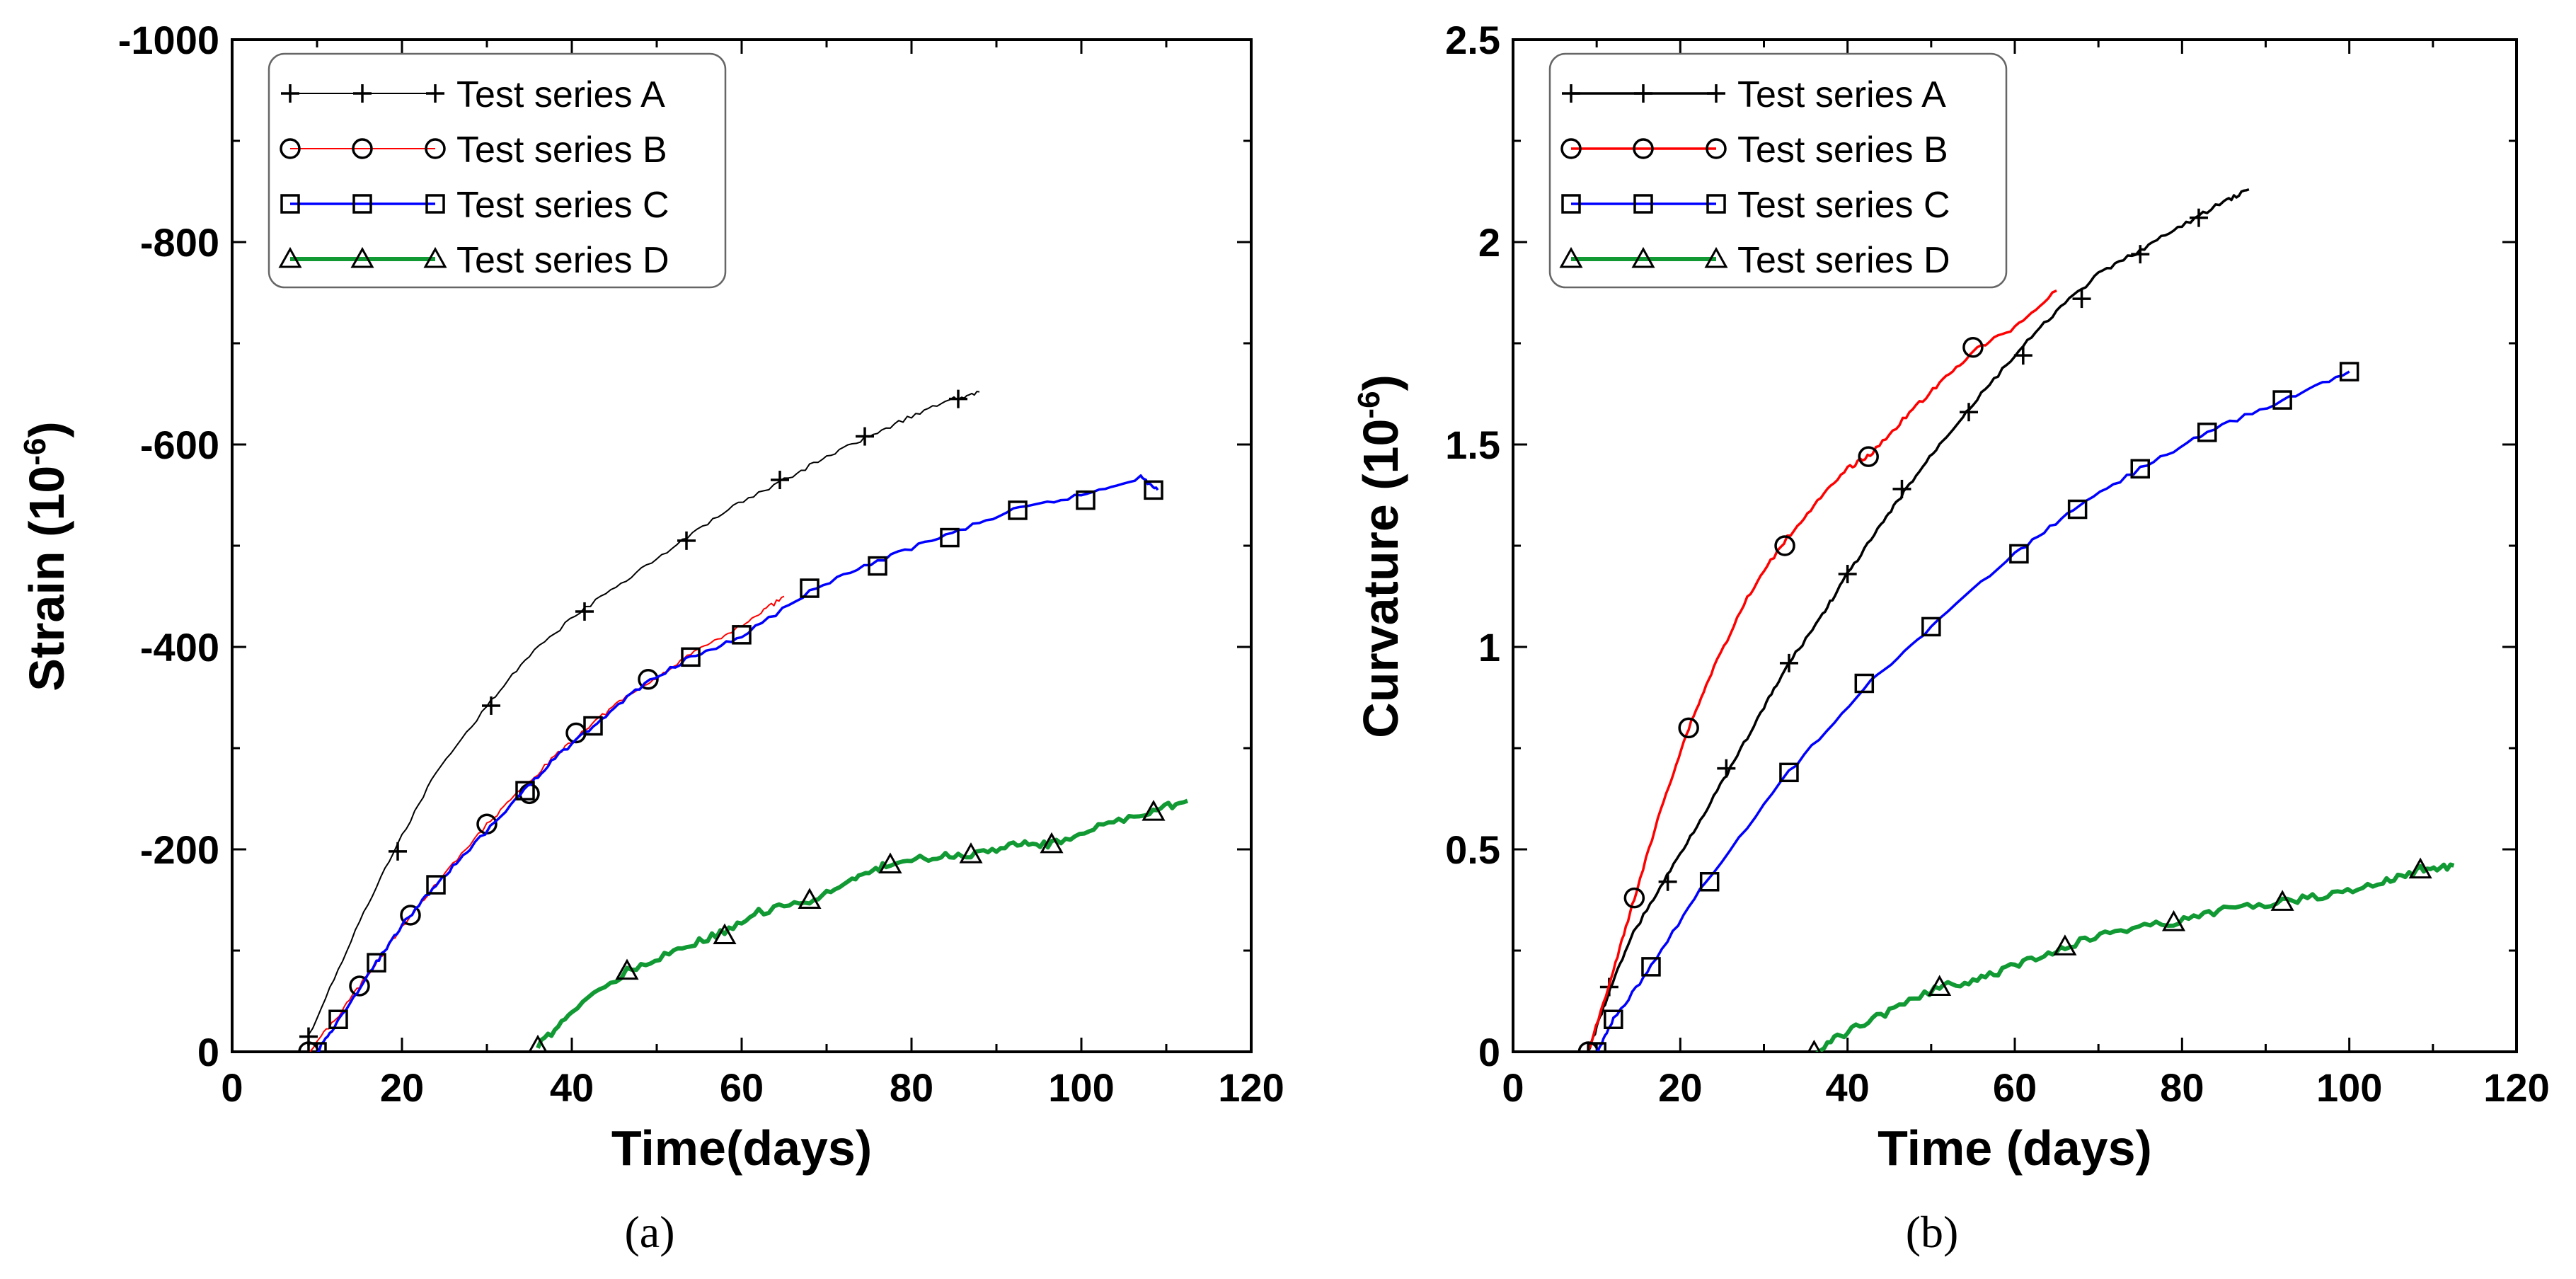 This screenshot has width=2576, height=1279. Describe the element at coordinates (180, 850) in the screenshot. I see `y-tick-label: -200` at that location.